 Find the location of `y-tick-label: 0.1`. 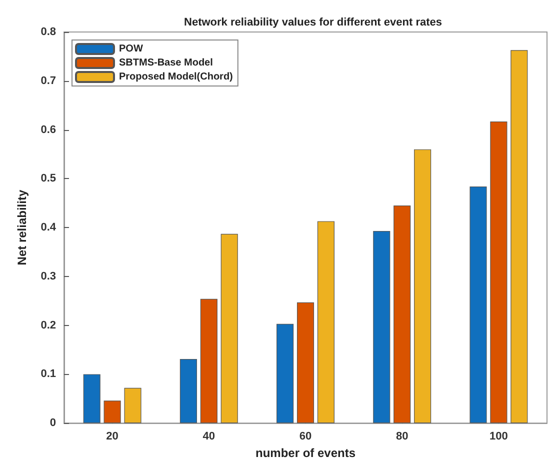

y-tick-label: 0.1 is located at coordinates (48, 374).